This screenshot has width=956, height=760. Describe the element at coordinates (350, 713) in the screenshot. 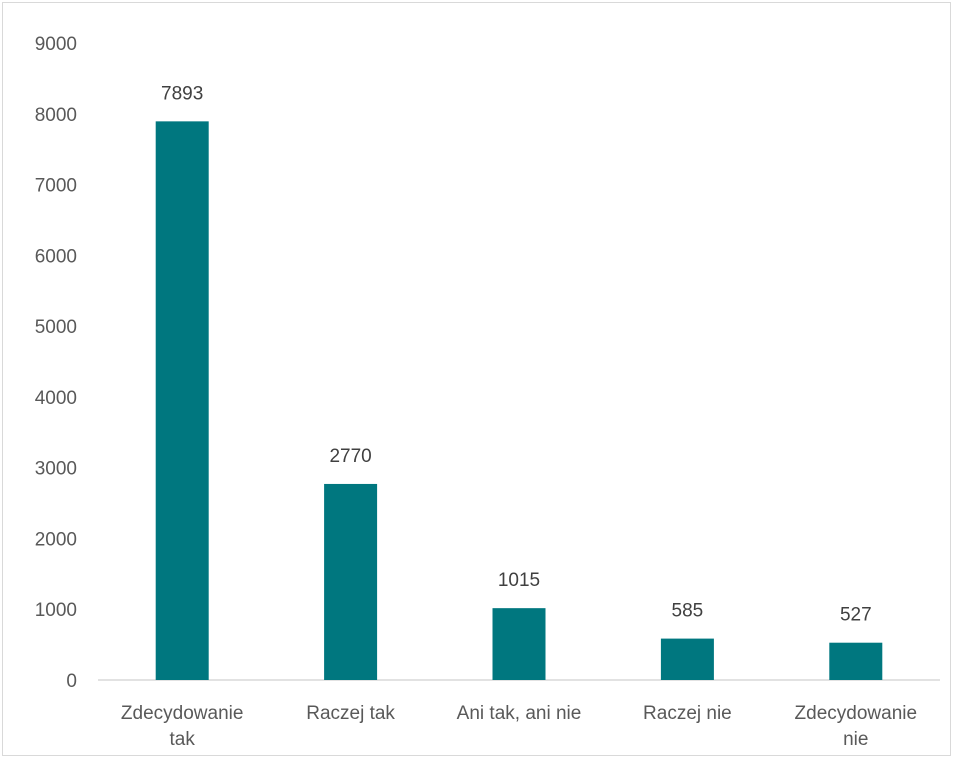

I see `x-tick-label: Raczej tak` at that location.